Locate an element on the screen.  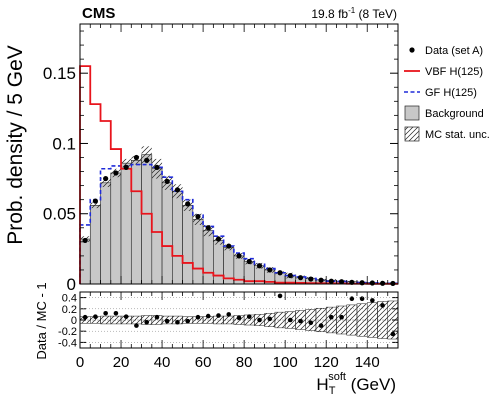
ratio-y-axis: -0.4-0.200.20.4 is located at coordinates (228, 321).